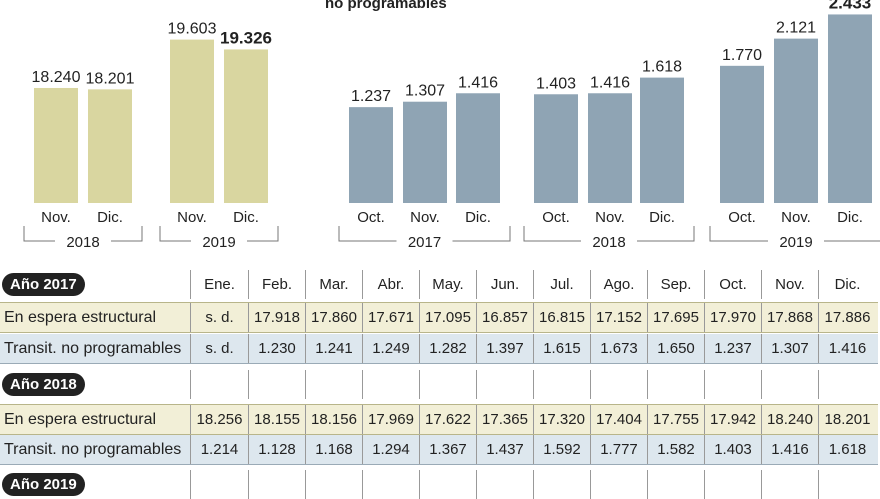  What do you see at coordinates (732, 449) in the screenshot?
I see `table-cell: 1.403` at bounding box center [732, 449].